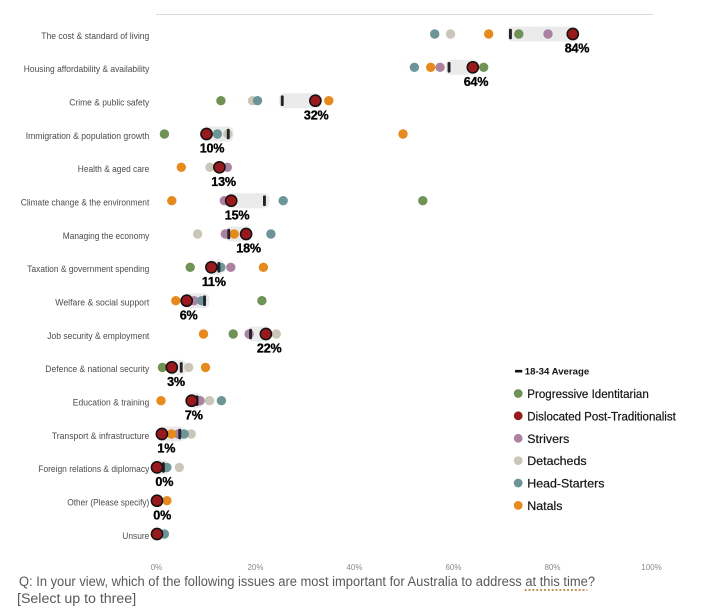  What do you see at coordinates (248, 249) in the screenshot?
I see `svg-text: 18%` at bounding box center [248, 249].